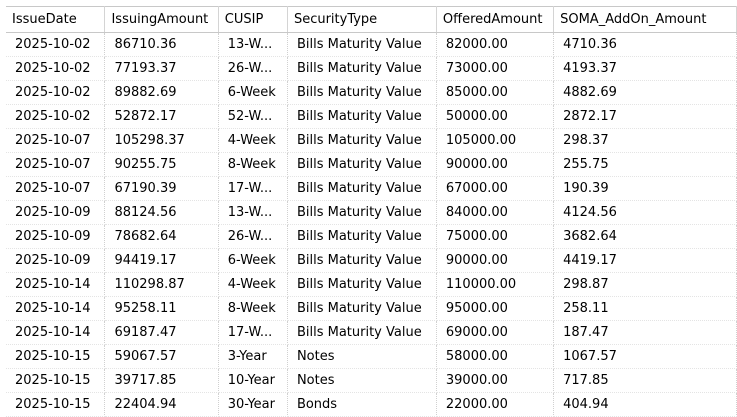 The height and width of the screenshot is (417, 737). I want to click on cell: 105000.00, so click(495, 140).